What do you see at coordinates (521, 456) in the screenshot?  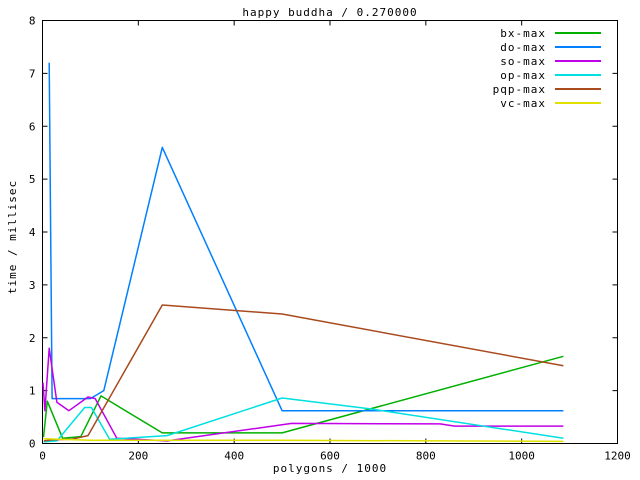 I see `x-tick-label: 1000` at bounding box center [521, 456].